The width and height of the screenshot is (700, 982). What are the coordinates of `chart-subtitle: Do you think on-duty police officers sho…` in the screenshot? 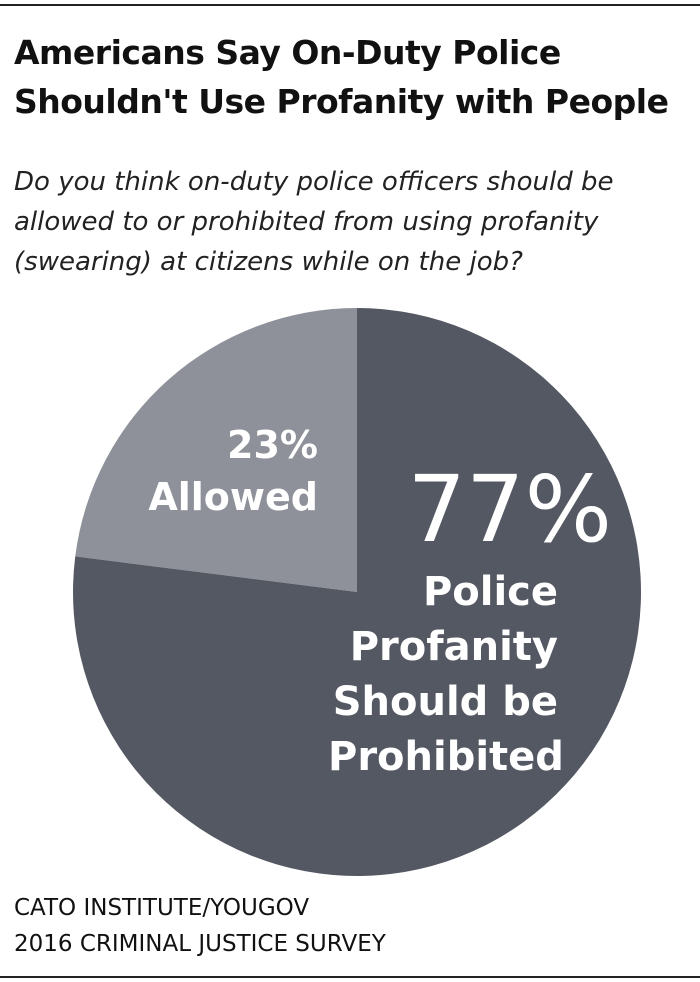 It's located at (314, 222).